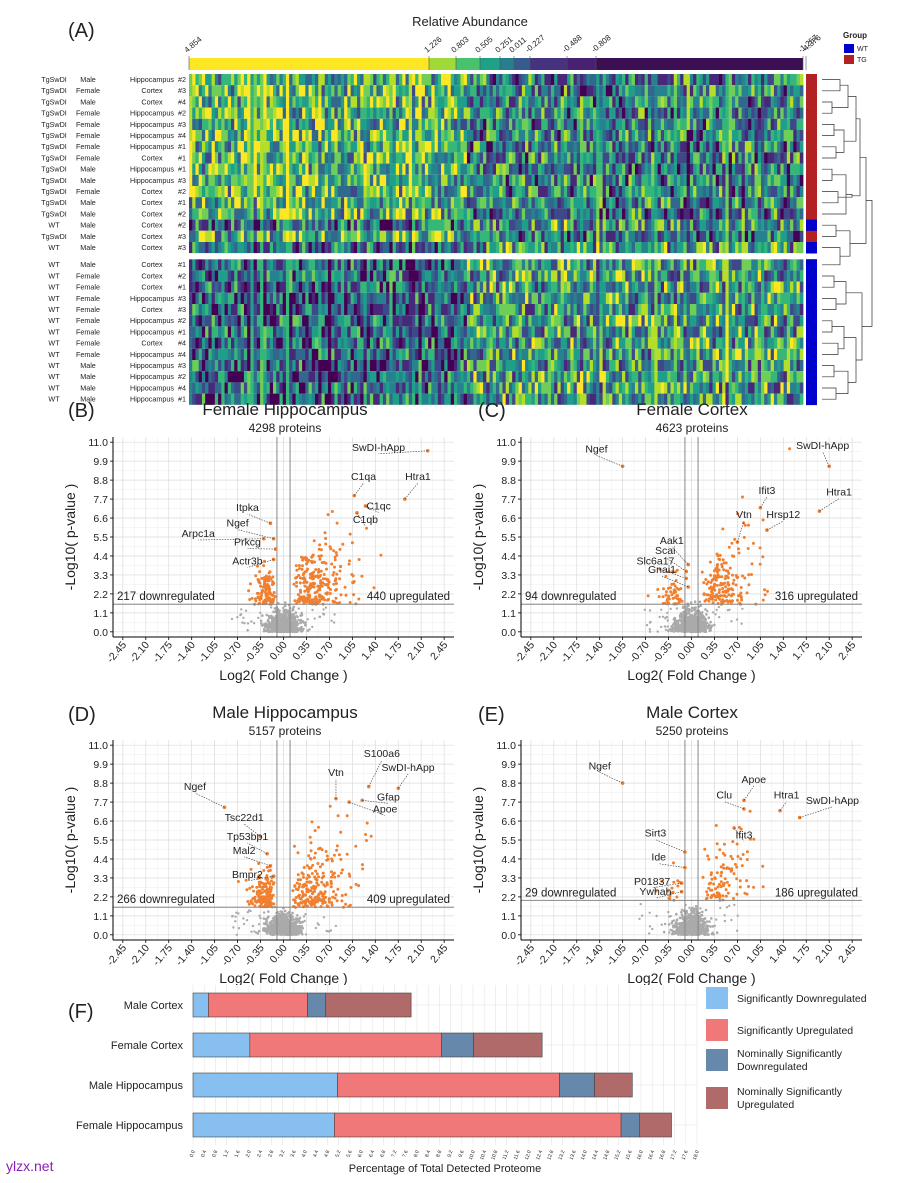 The height and width of the screenshot is (1183, 916). What do you see at coordinates (832, 801) in the screenshot?
I see `gene-label: SwDI-hApp` at bounding box center [832, 801].